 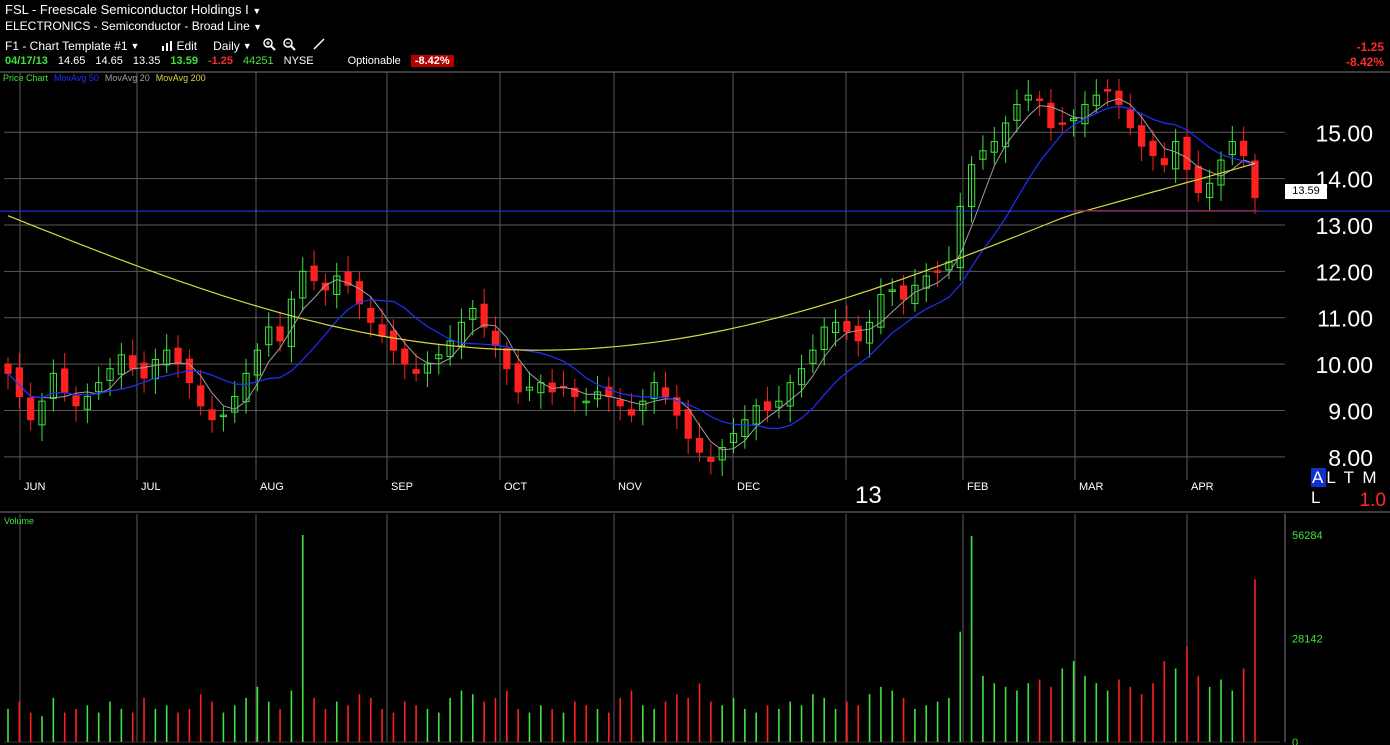 What do you see at coordinates (1345, 319) in the screenshot?
I see `y-tick-label: 11.00` at bounding box center [1345, 319].